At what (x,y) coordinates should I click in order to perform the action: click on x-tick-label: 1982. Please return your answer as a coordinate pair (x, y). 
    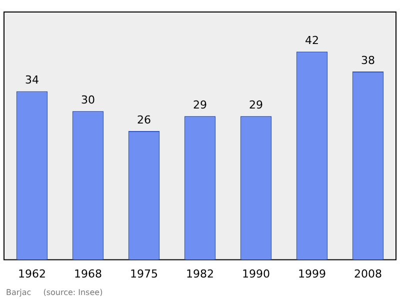
    Looking at the image, I should click on (200, 273).